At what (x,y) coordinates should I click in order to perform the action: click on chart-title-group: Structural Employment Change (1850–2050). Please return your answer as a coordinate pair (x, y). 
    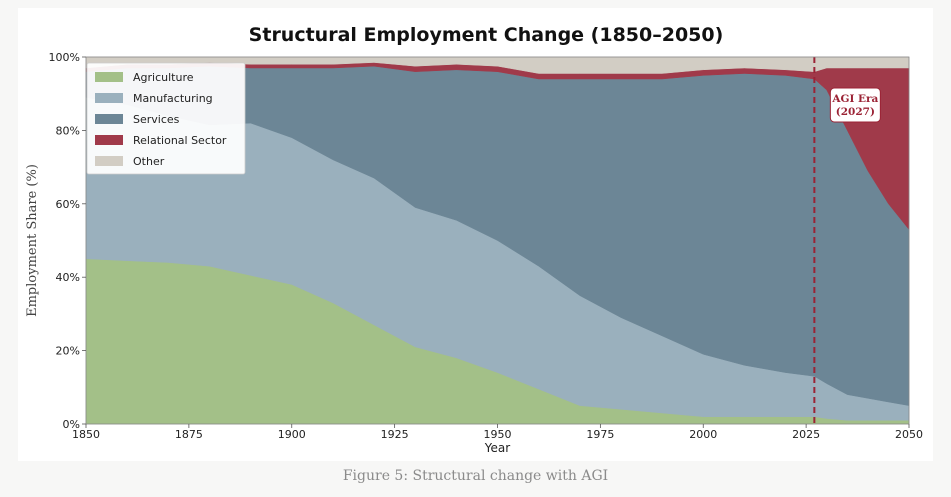
    Looking at the image, I should click on (486, 36).